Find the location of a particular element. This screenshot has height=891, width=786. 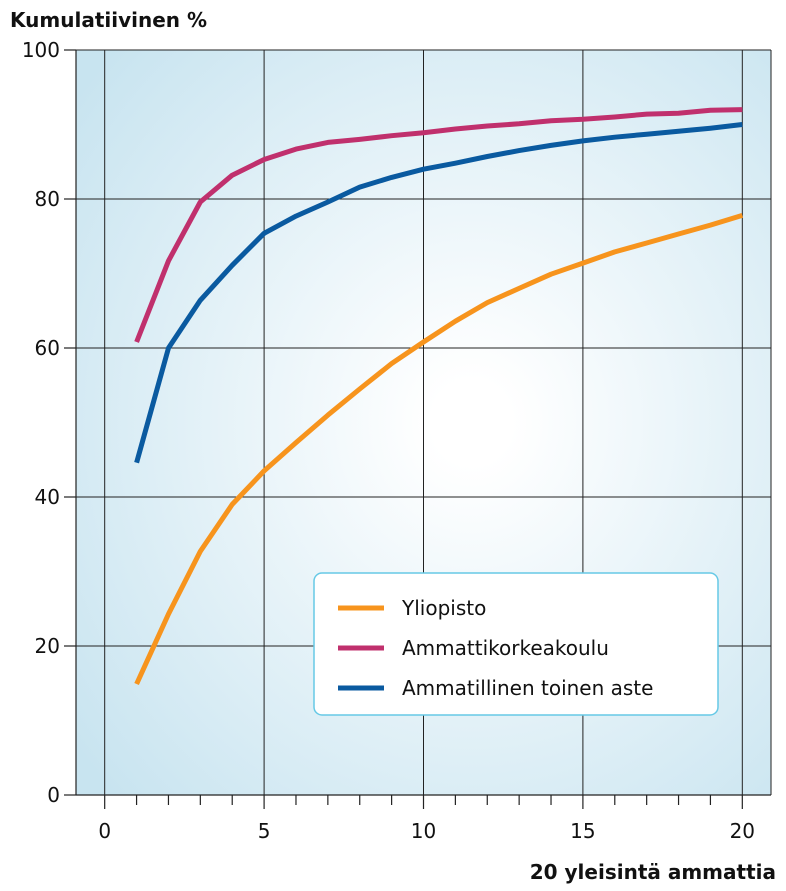

x-tick-label-5: 5 is located at coordinates (264, 831).